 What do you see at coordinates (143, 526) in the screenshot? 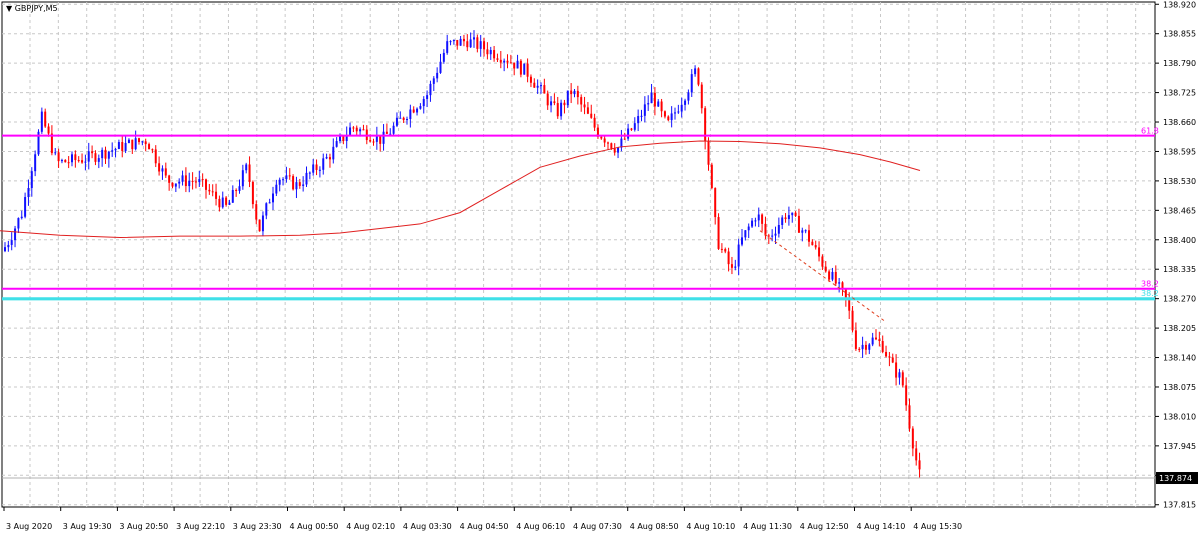
I see `x-tick-label: 3 Aug 20:50` at bounding box center [143, 526].